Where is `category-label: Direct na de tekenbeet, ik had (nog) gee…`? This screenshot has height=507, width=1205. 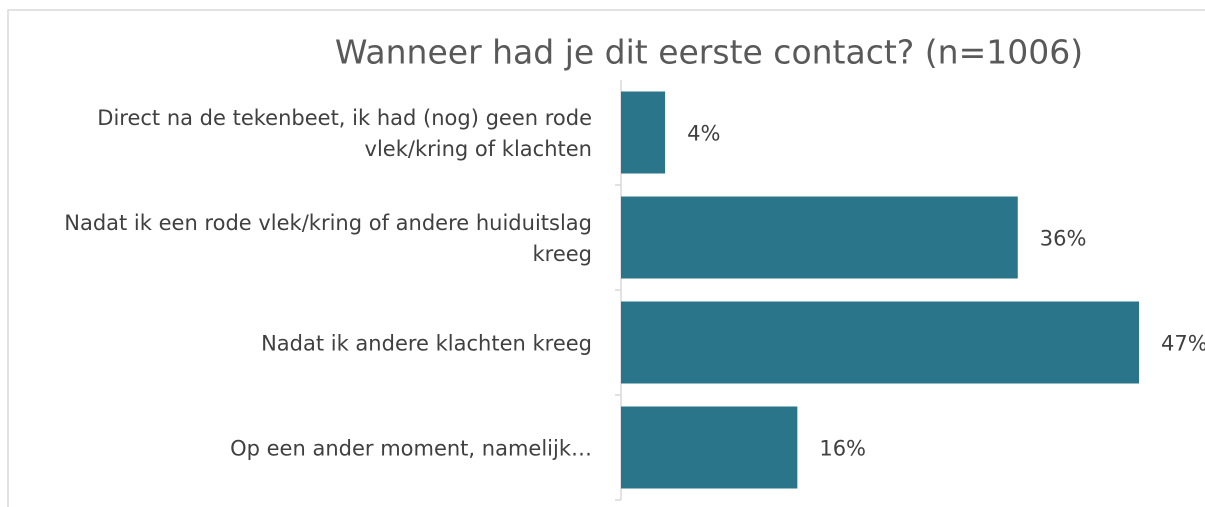 category-label: Direct na de tekenbeet, ik had (nog) gee… is located at coordinates (344, 133).